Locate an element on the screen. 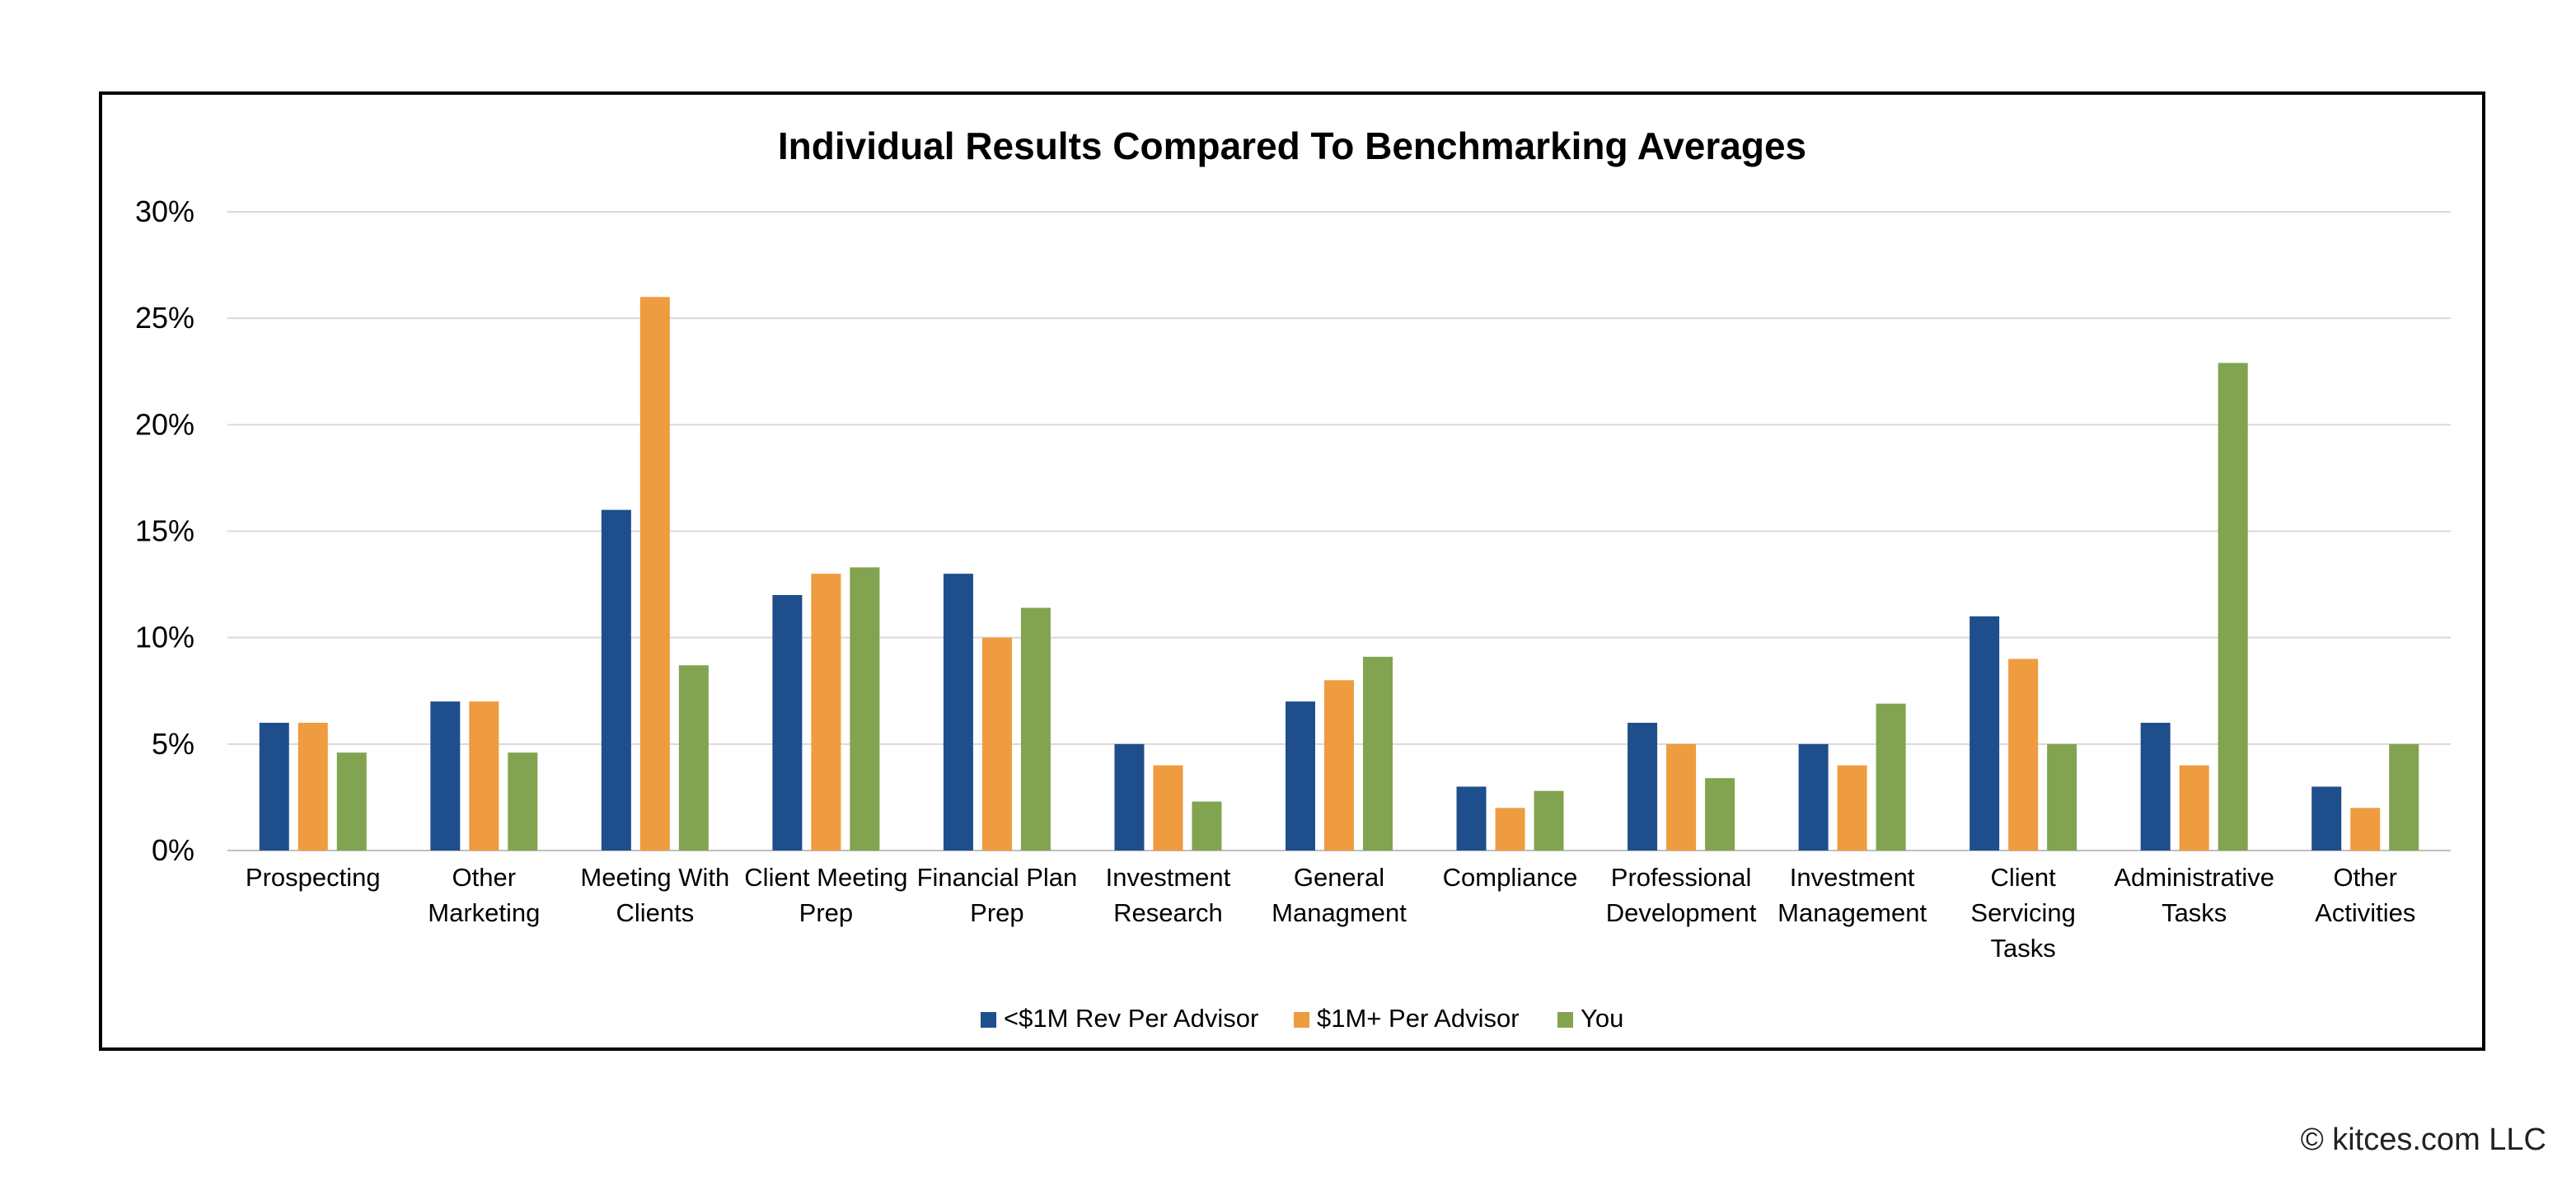  x-tick-label: General Managment is located at coordinates (1339, 895).